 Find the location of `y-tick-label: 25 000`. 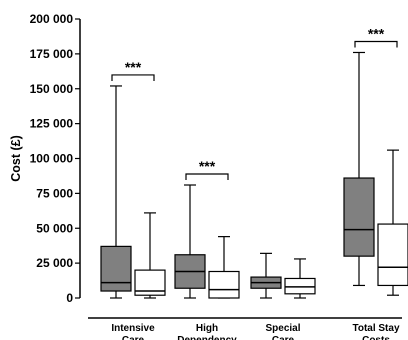

y-tick-label: 25 000 is located at coordinates (54, 263).